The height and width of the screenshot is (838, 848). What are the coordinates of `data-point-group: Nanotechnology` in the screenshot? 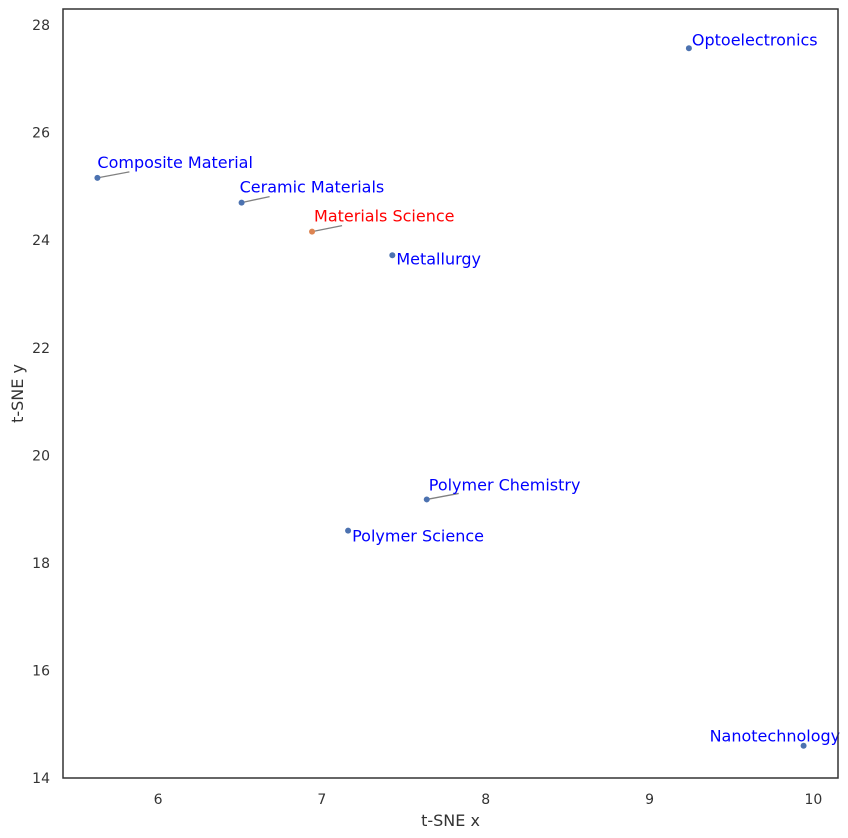 It's located at (775, 738).